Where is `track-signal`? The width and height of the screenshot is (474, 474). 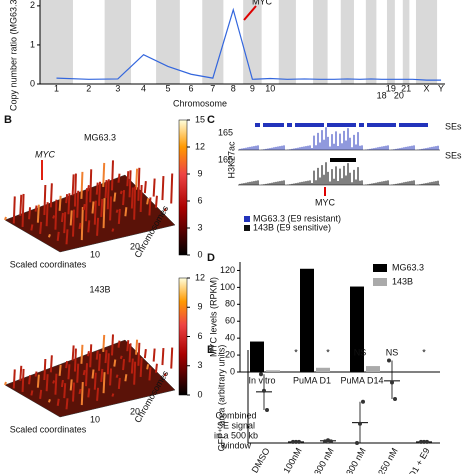
track-signal is located at coordinates (339, 138).